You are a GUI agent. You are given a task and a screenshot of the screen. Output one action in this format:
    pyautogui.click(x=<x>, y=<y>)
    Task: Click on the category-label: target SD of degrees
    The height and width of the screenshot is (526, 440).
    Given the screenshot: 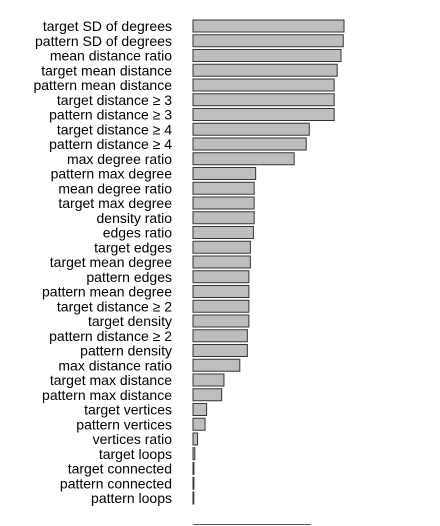 What is the action you would take?
    pyautogui.click(x=107, y=26)
    